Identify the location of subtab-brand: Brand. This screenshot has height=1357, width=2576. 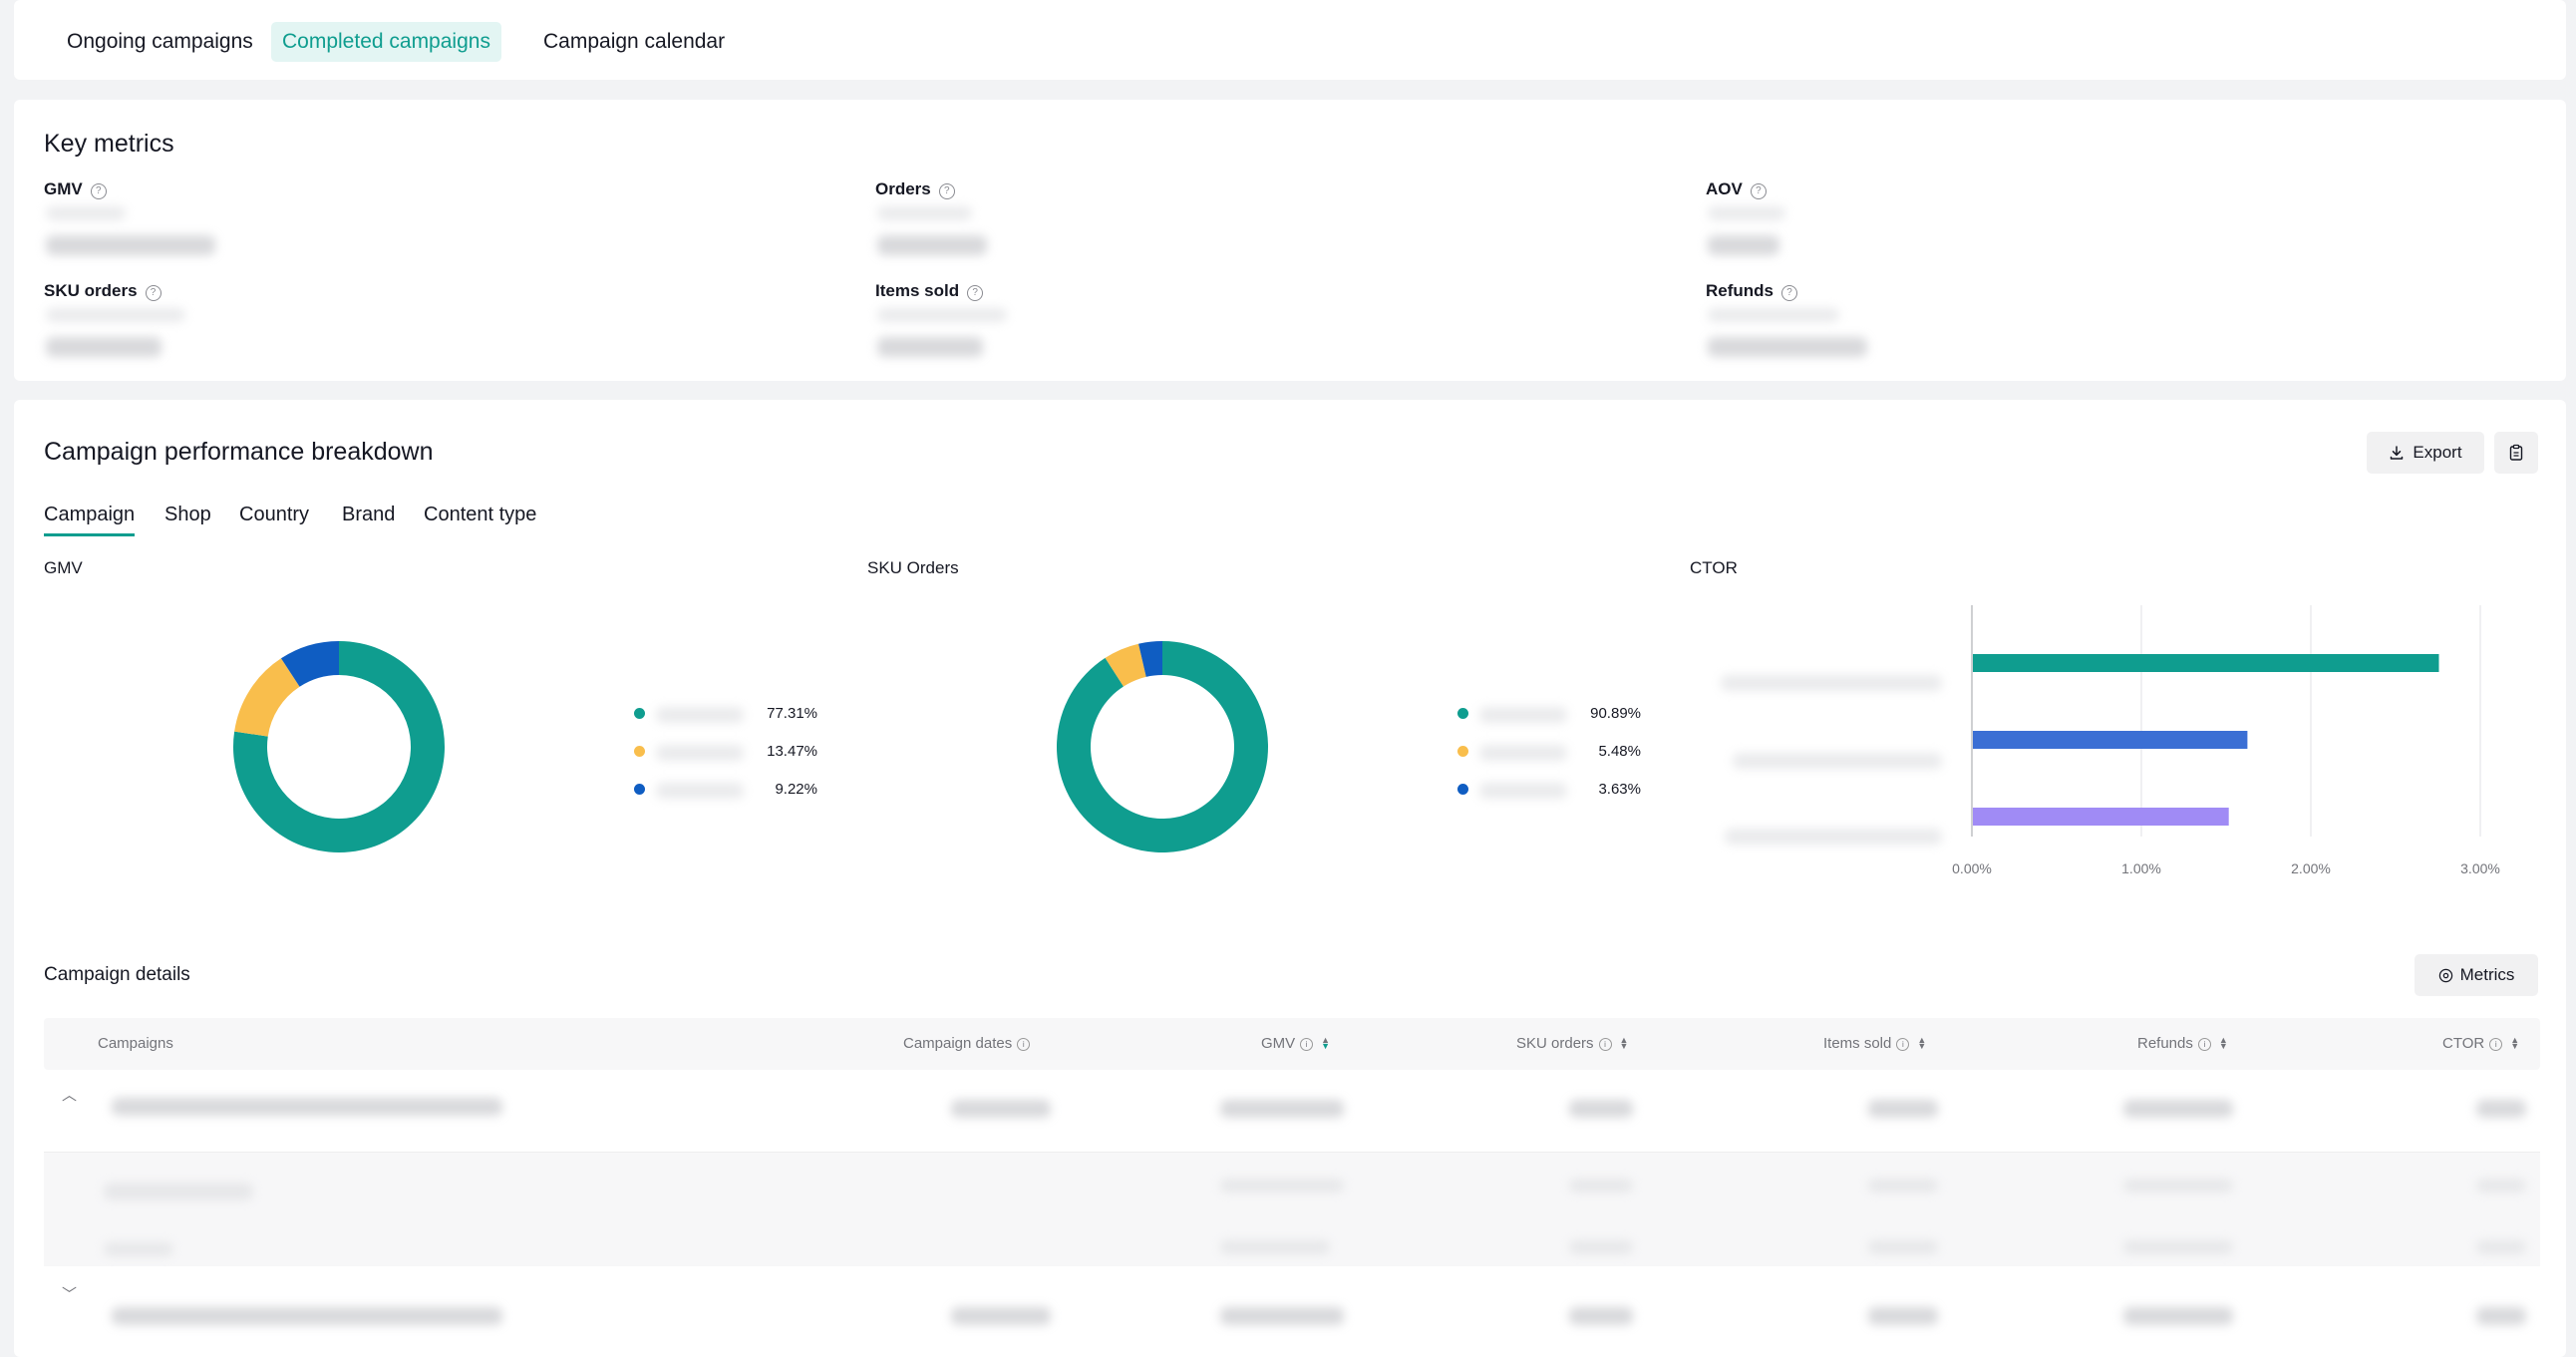
(369, 514).